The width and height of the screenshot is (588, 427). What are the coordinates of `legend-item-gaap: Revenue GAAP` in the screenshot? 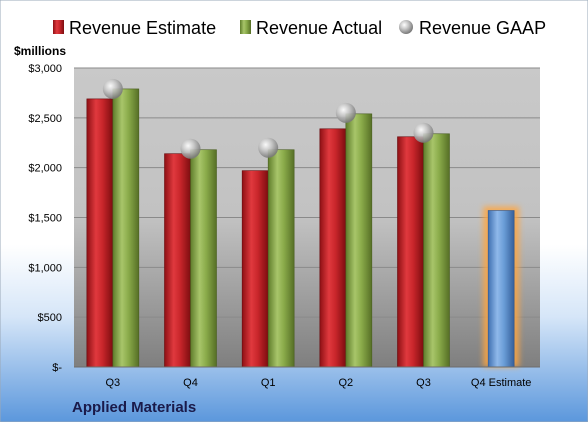 It's located at (472, 28).